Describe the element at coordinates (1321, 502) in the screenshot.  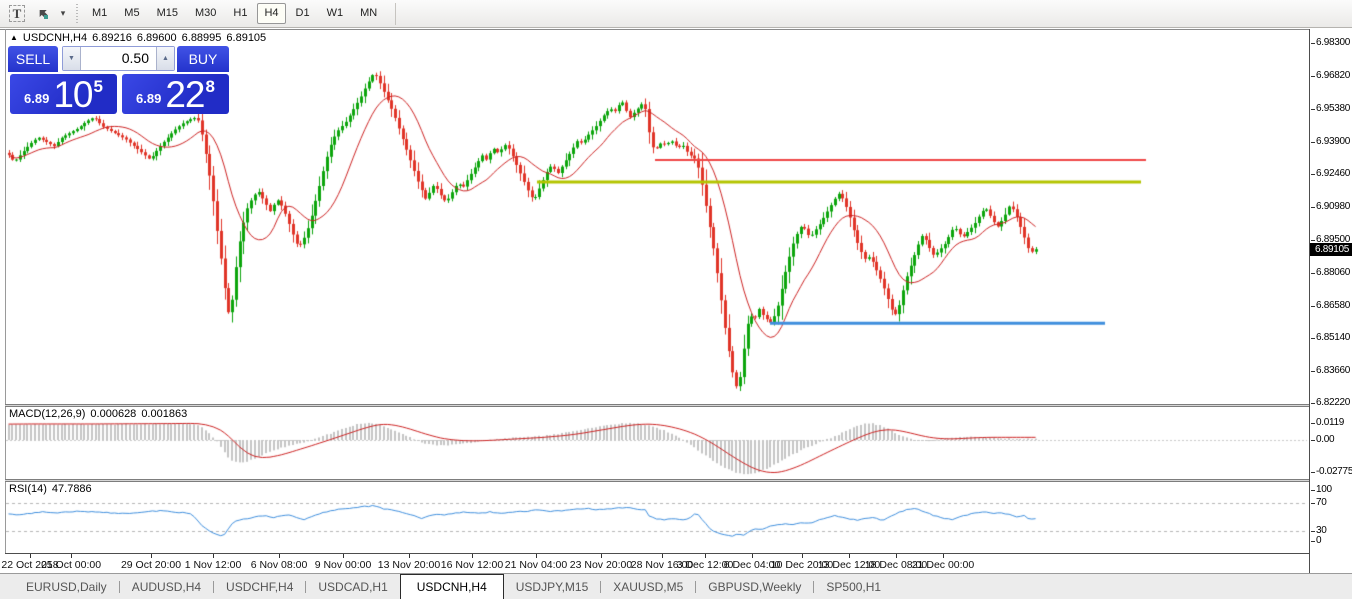
I see `rsi-tick-label: 70` at that location.